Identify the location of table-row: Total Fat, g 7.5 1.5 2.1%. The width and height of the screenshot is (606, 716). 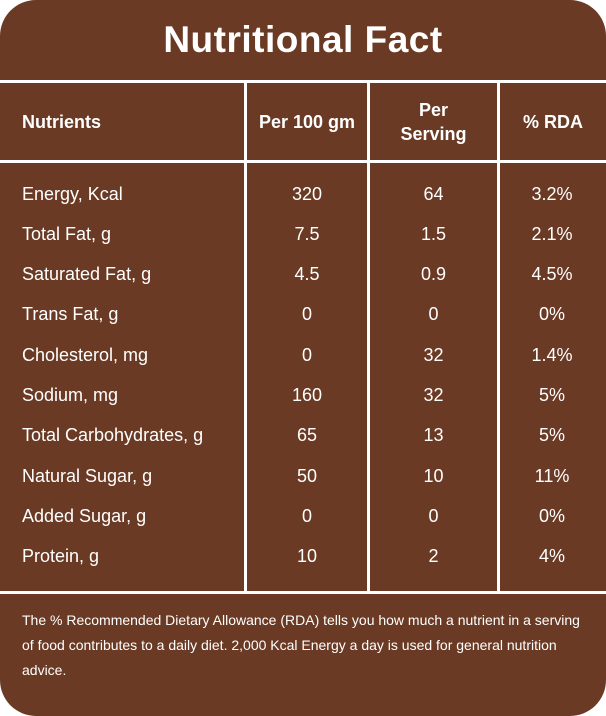
(303, 234).